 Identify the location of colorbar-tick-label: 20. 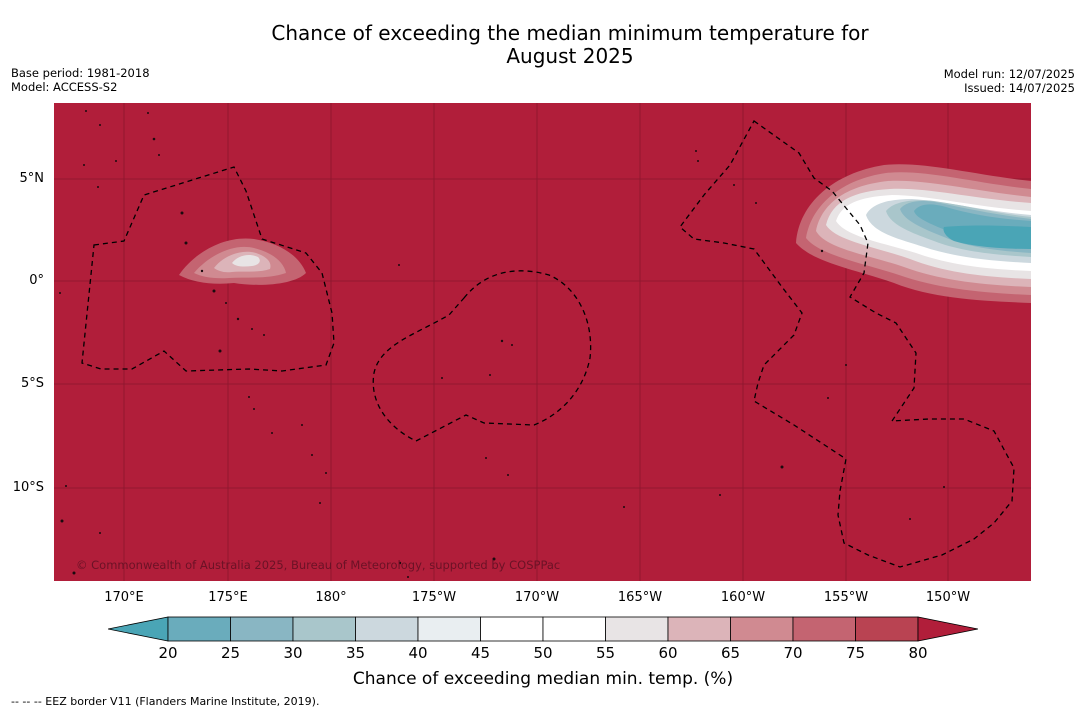
(168, 653).